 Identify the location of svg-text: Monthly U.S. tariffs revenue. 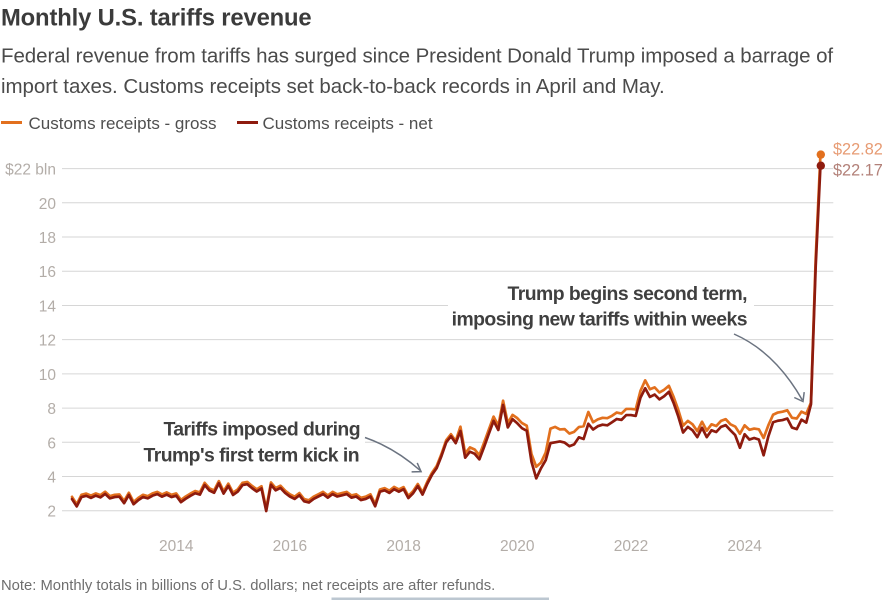
(156, 17).